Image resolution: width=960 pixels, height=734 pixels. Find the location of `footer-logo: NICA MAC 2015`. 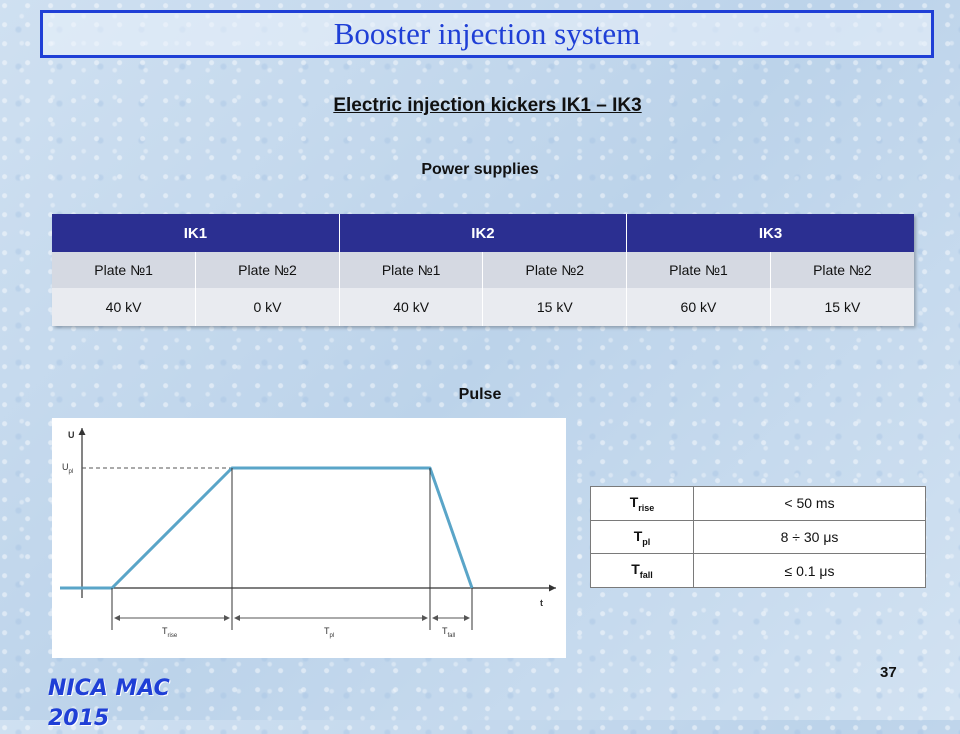

footer-logo: NICA MAC 2015 is located at coordinates (109, 703).